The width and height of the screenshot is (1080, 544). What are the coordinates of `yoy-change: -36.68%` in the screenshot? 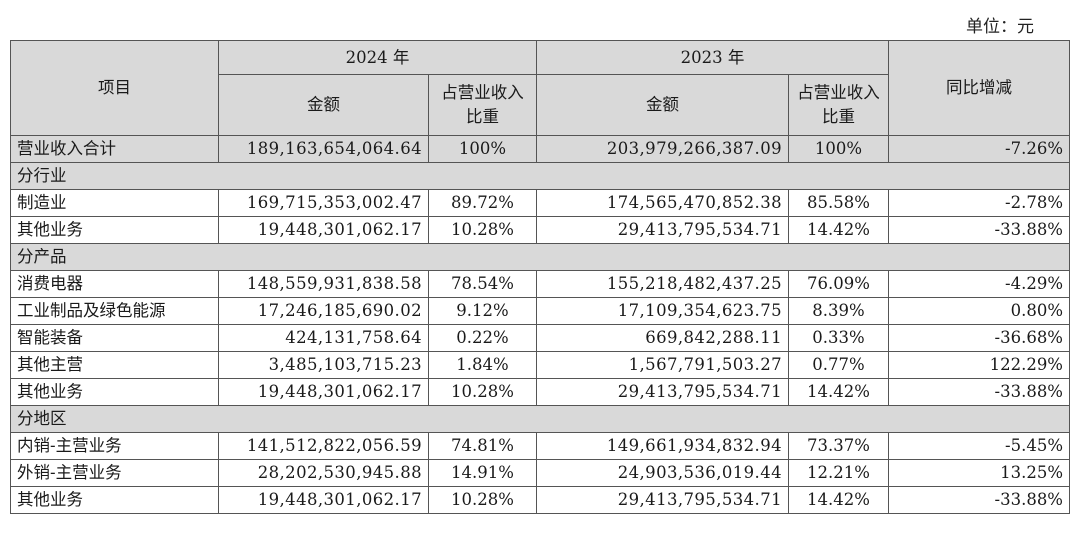 It's located at (979, 338).